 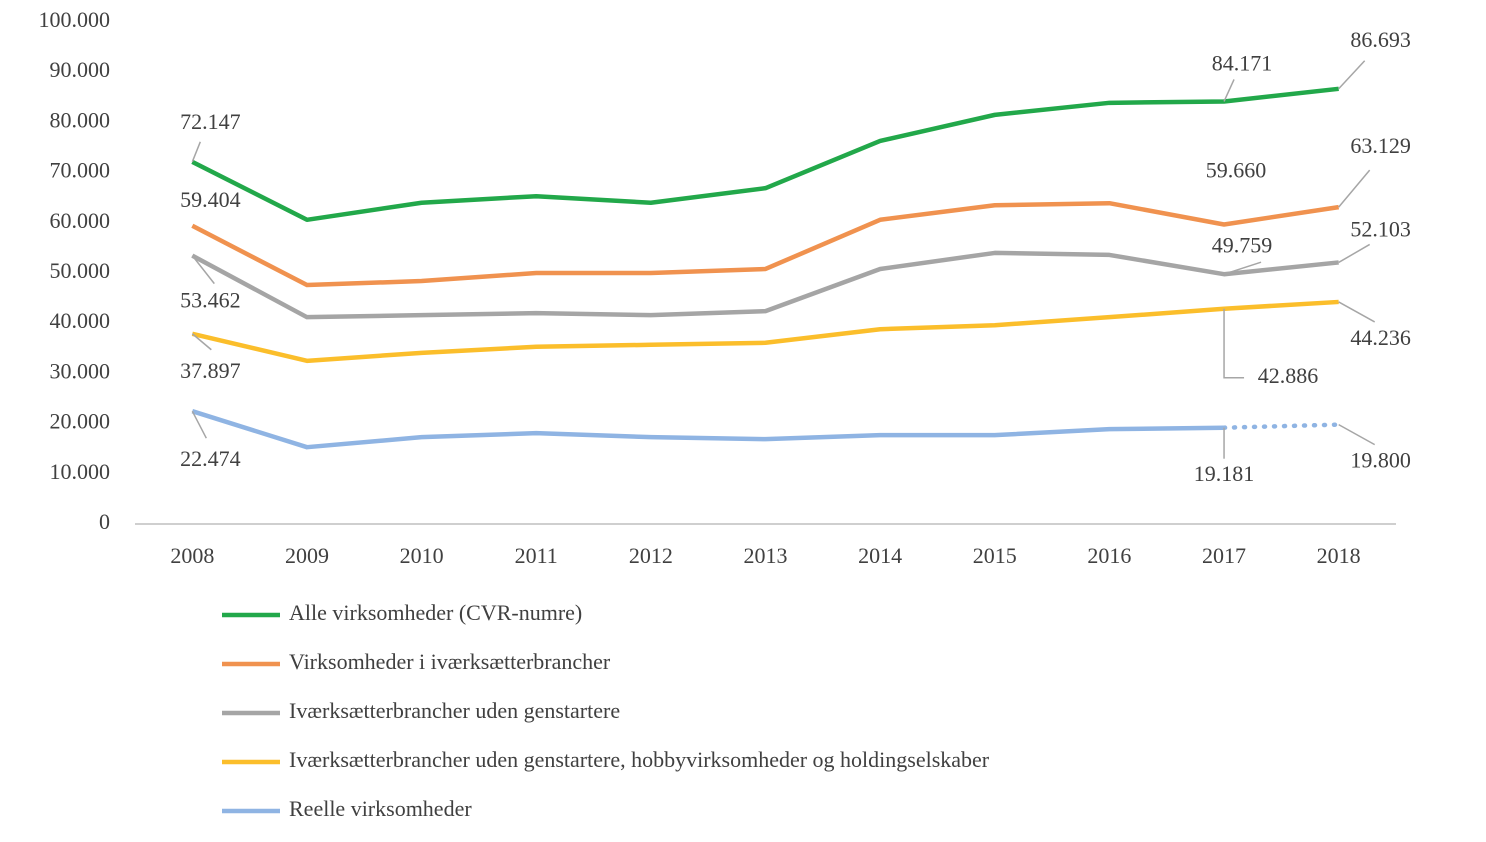 I want to click on x-tick-label: 2018, so click(x=1339, y=555).